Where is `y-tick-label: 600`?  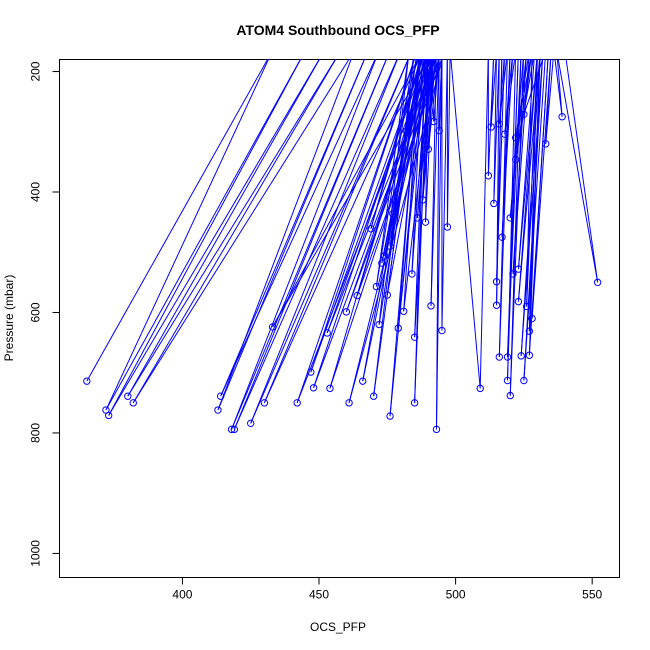 y-tick-label: 600 is located at coordinates (36, 312).